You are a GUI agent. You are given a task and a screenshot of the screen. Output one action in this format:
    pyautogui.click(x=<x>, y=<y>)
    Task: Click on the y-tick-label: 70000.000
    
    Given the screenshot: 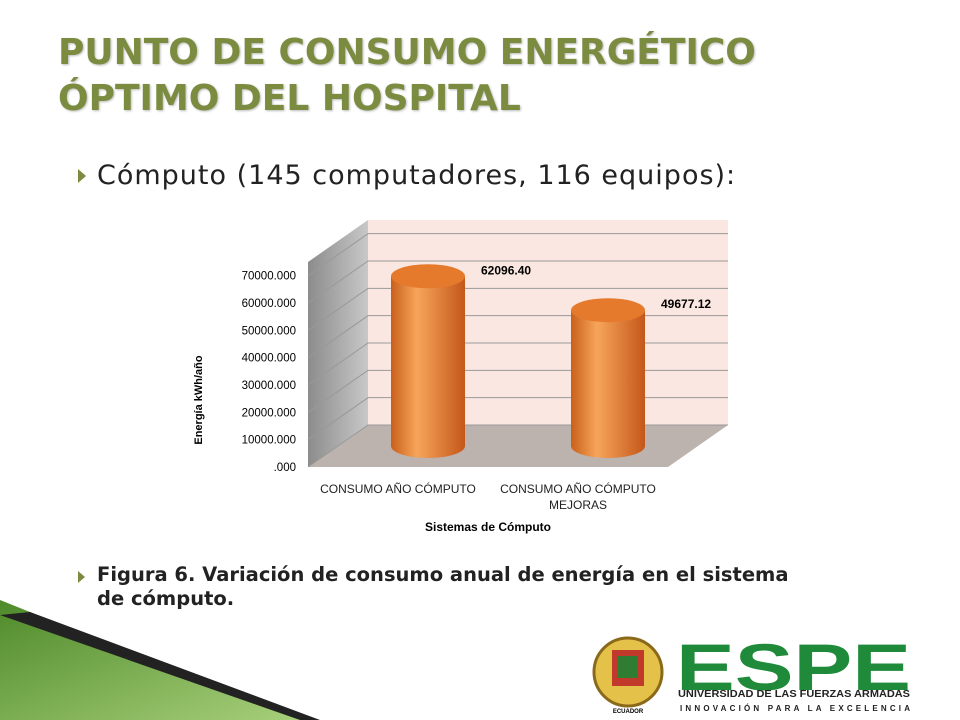 What is the action you would take?
    pyautogui.click(x=269, y=277)
    